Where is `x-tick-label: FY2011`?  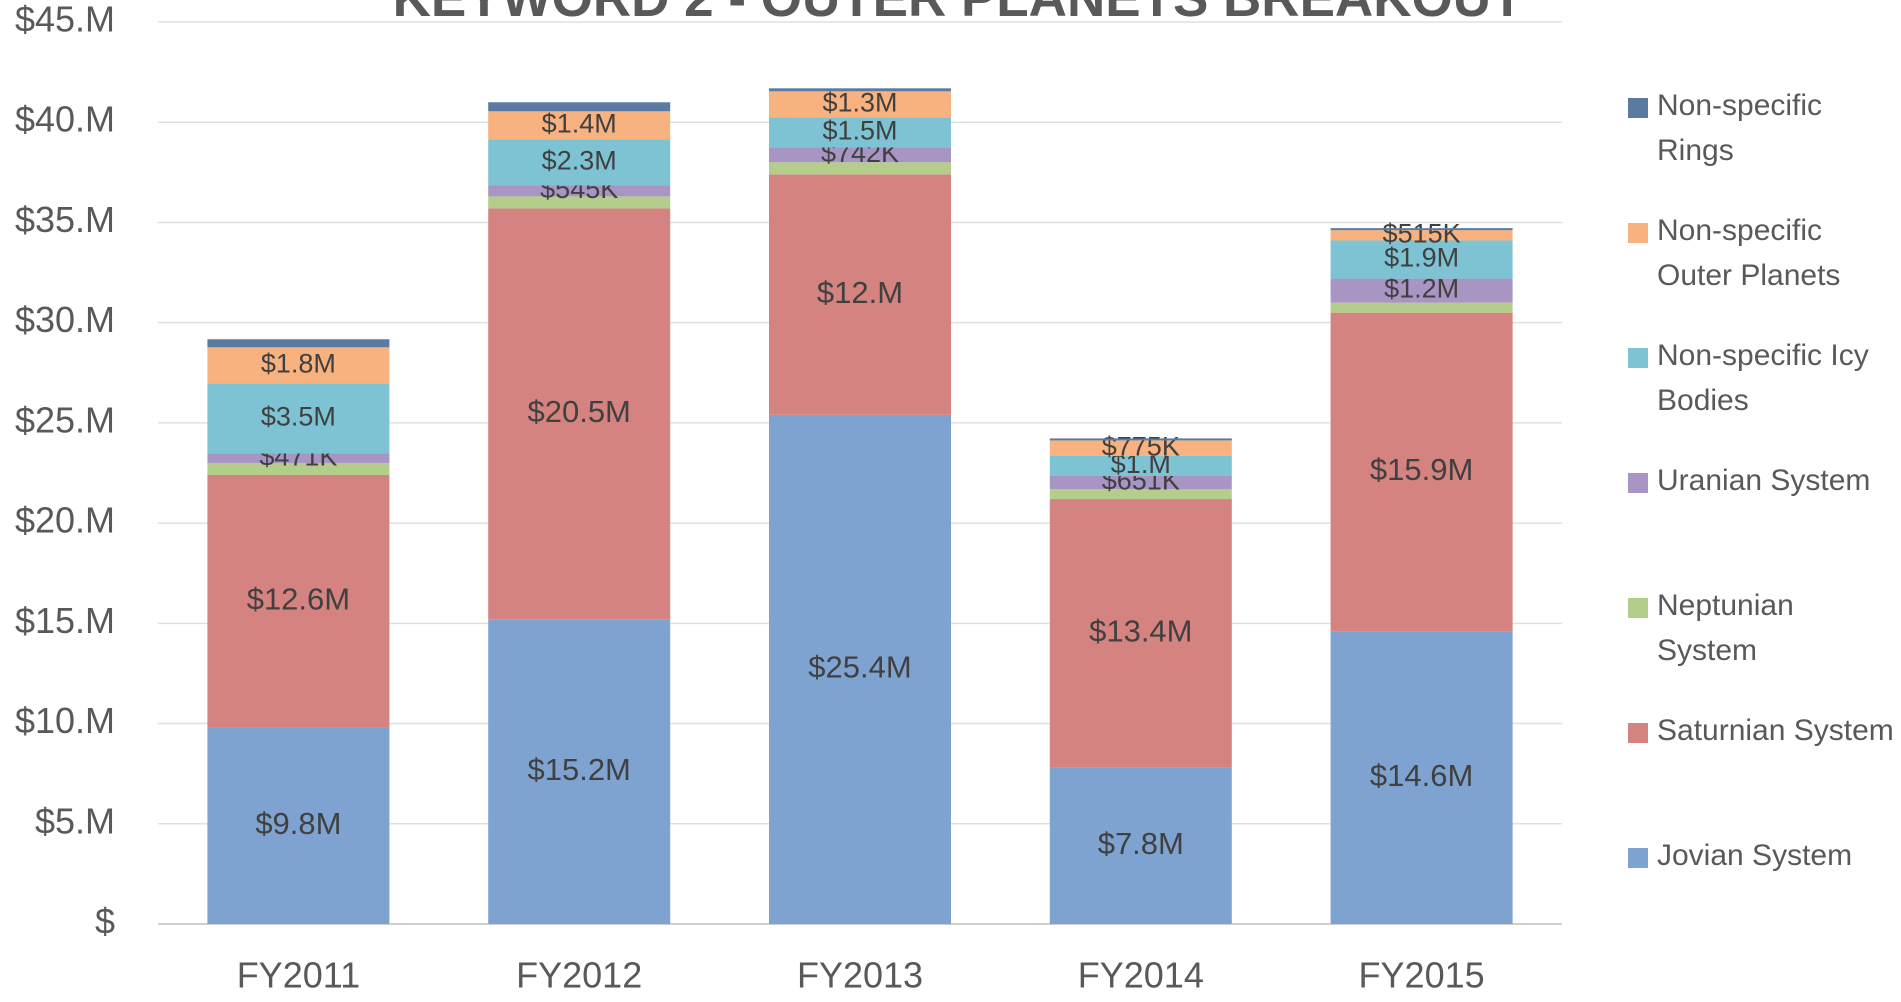
x-tick-label: FY2011 is located at coordinates (298, 975).